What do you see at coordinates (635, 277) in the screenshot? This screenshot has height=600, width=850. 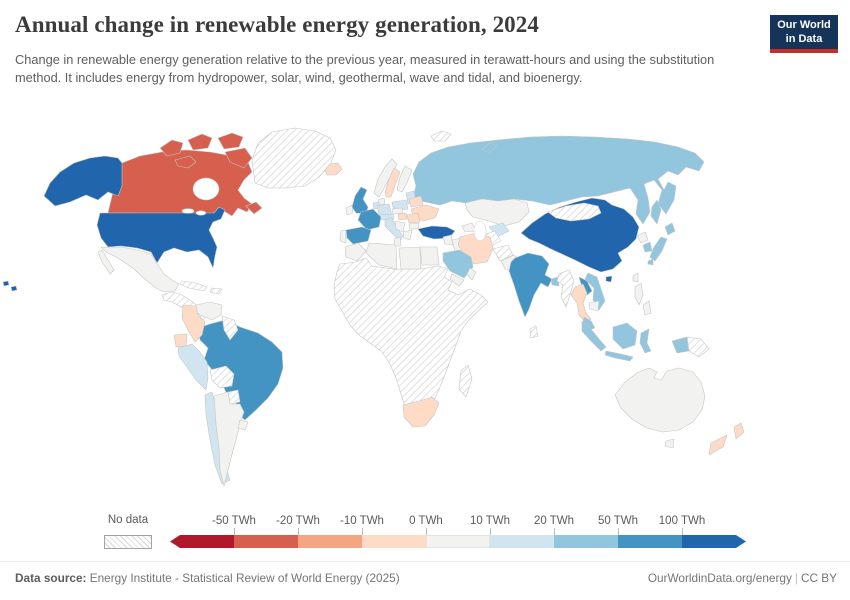 I see `country-taiwan` at bounding box center [635, 277].